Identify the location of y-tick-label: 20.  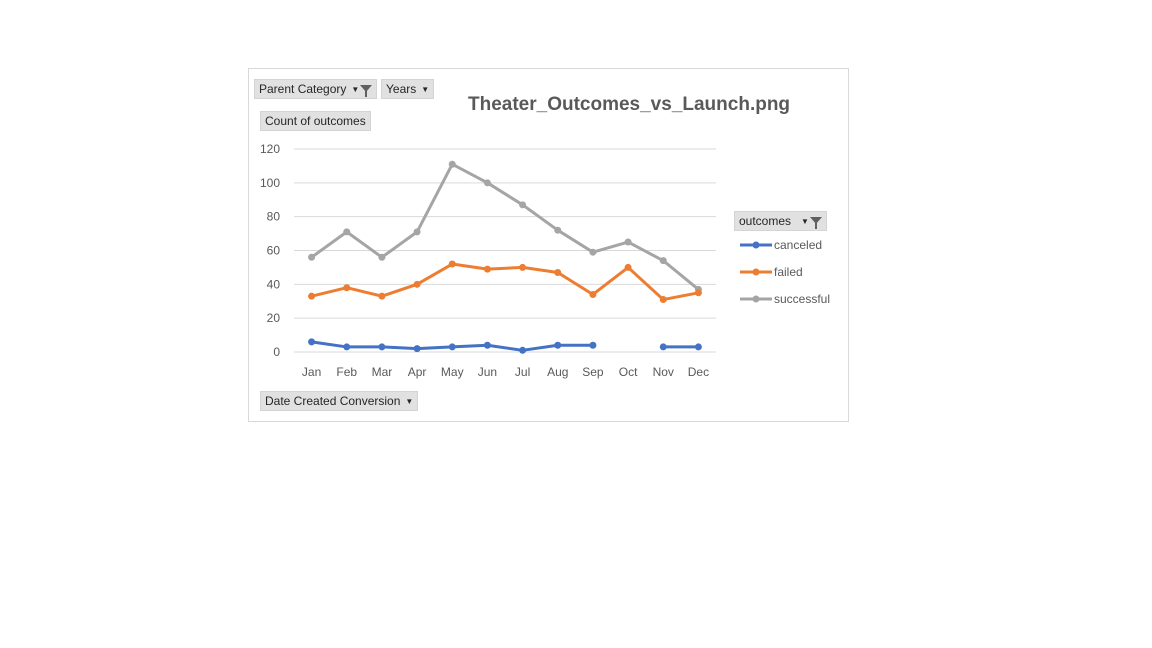
(274, 318).